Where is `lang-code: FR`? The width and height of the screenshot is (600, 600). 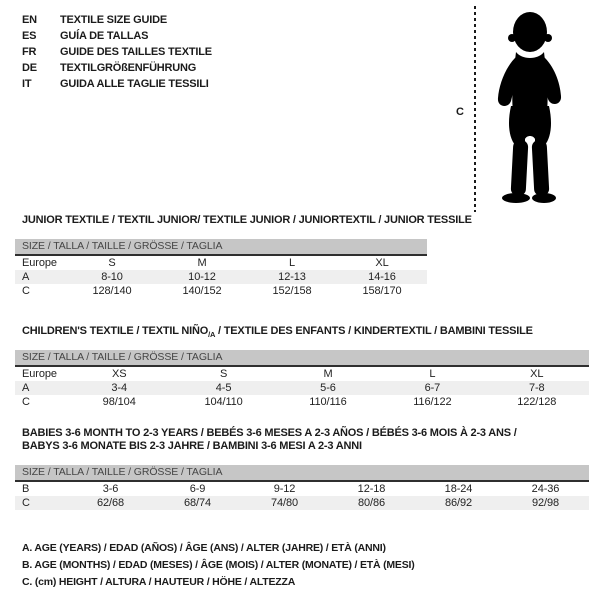
lang-code: FR is located at coordinates (29, 52).